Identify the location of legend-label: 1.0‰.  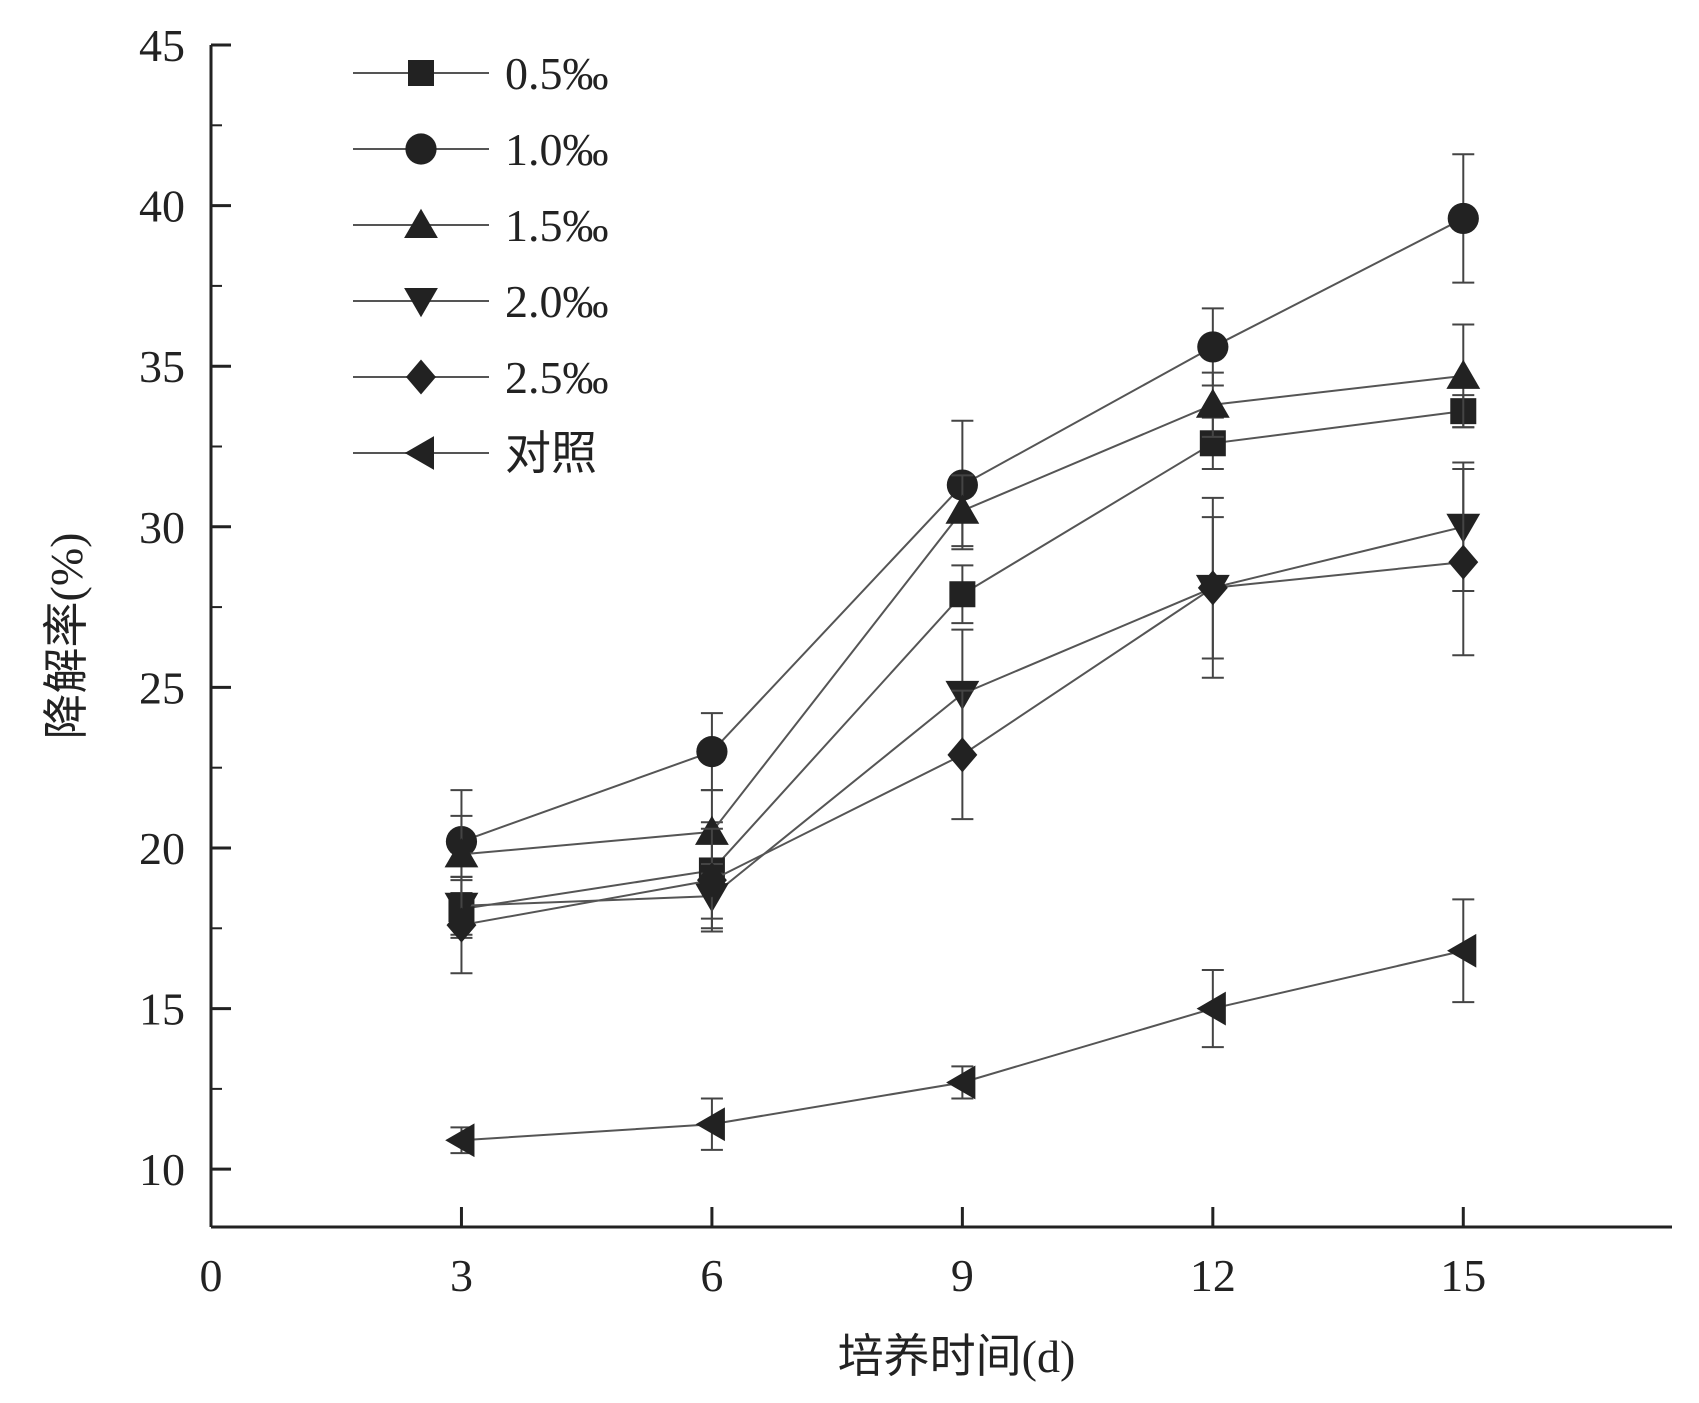
(557, 149).